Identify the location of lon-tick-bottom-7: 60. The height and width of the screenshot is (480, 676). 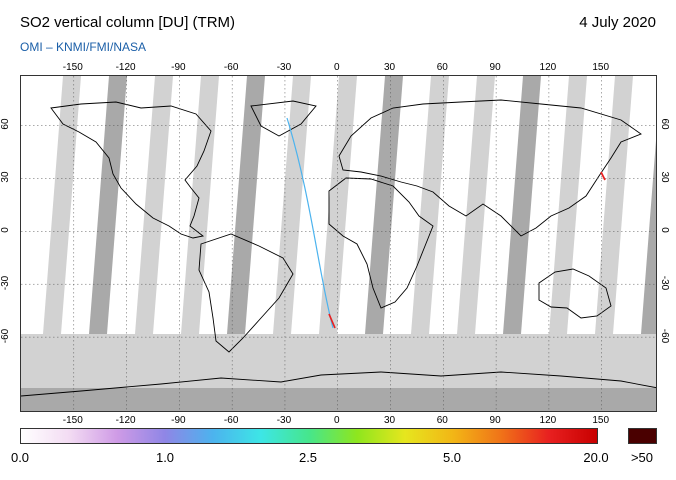
(442, 420).